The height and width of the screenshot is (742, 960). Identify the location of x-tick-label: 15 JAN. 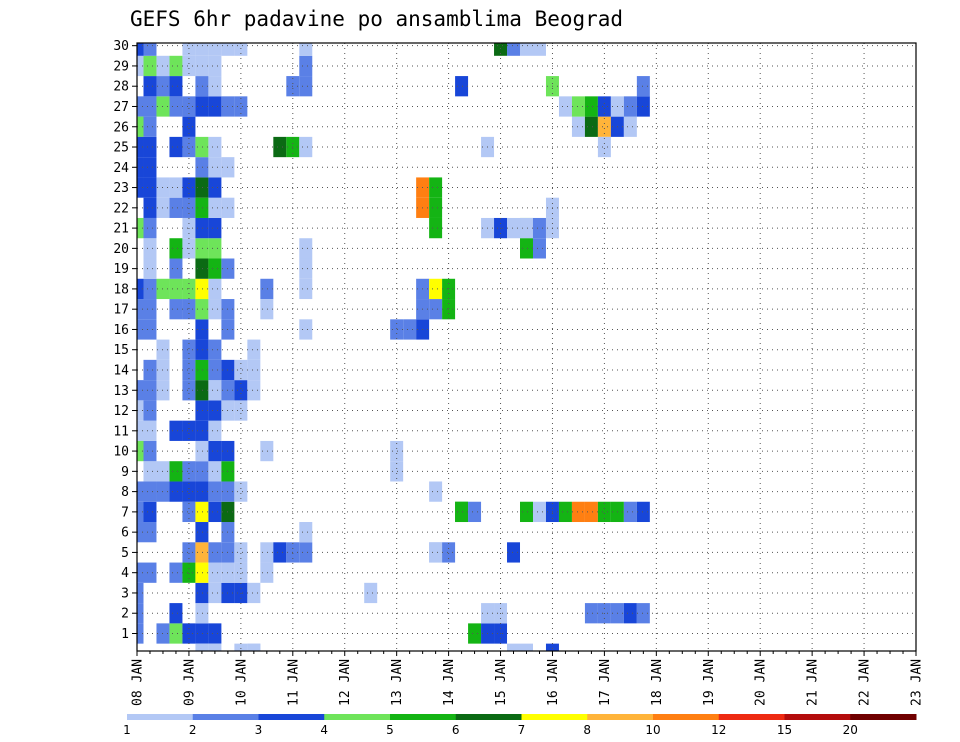
(501, 682).